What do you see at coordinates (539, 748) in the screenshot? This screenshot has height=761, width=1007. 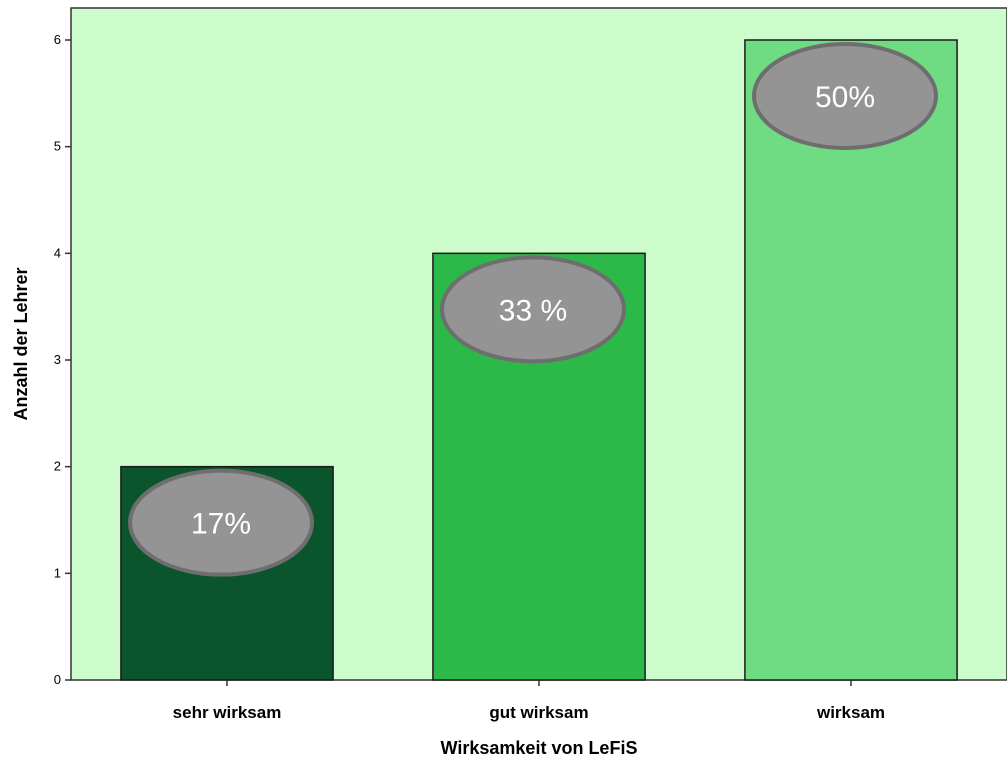 I see `x-axis-title: Wirksamkeit von LeFiS` at bounding box center [539, 748].